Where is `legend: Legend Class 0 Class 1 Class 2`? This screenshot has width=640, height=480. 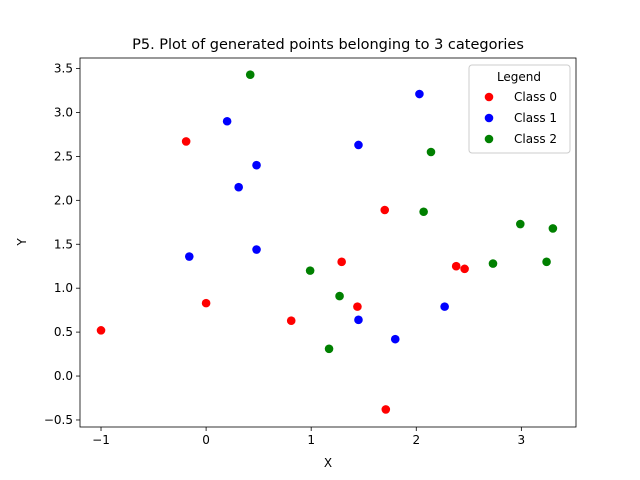 legend: Legend Class 0 Class 1 Class 2 is located at coordinates (519, 109).